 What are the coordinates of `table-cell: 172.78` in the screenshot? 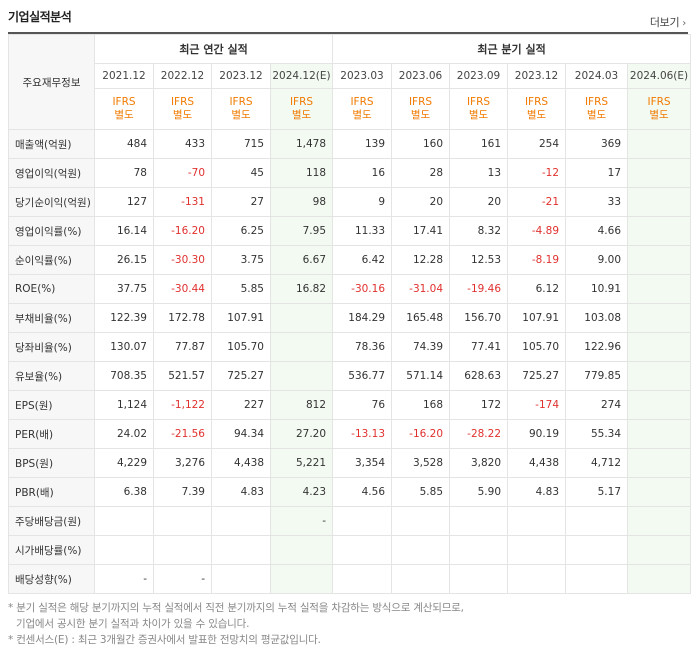 It's located at (182, 318).